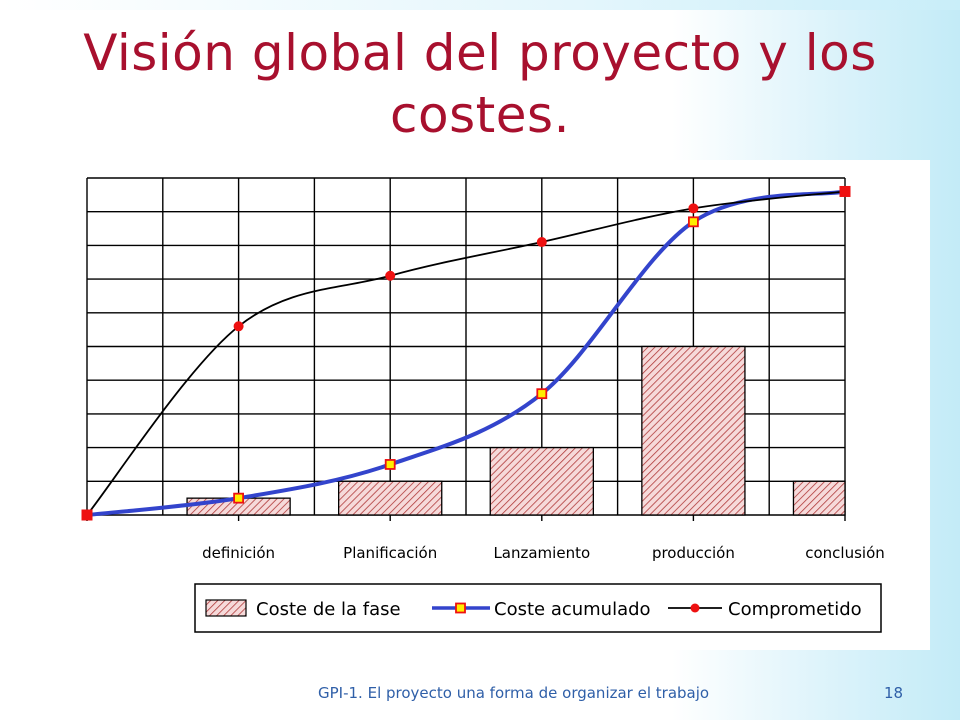 The image size is (960, 720). I want to click on x-tick-label: Planificación, so click(390, 553).